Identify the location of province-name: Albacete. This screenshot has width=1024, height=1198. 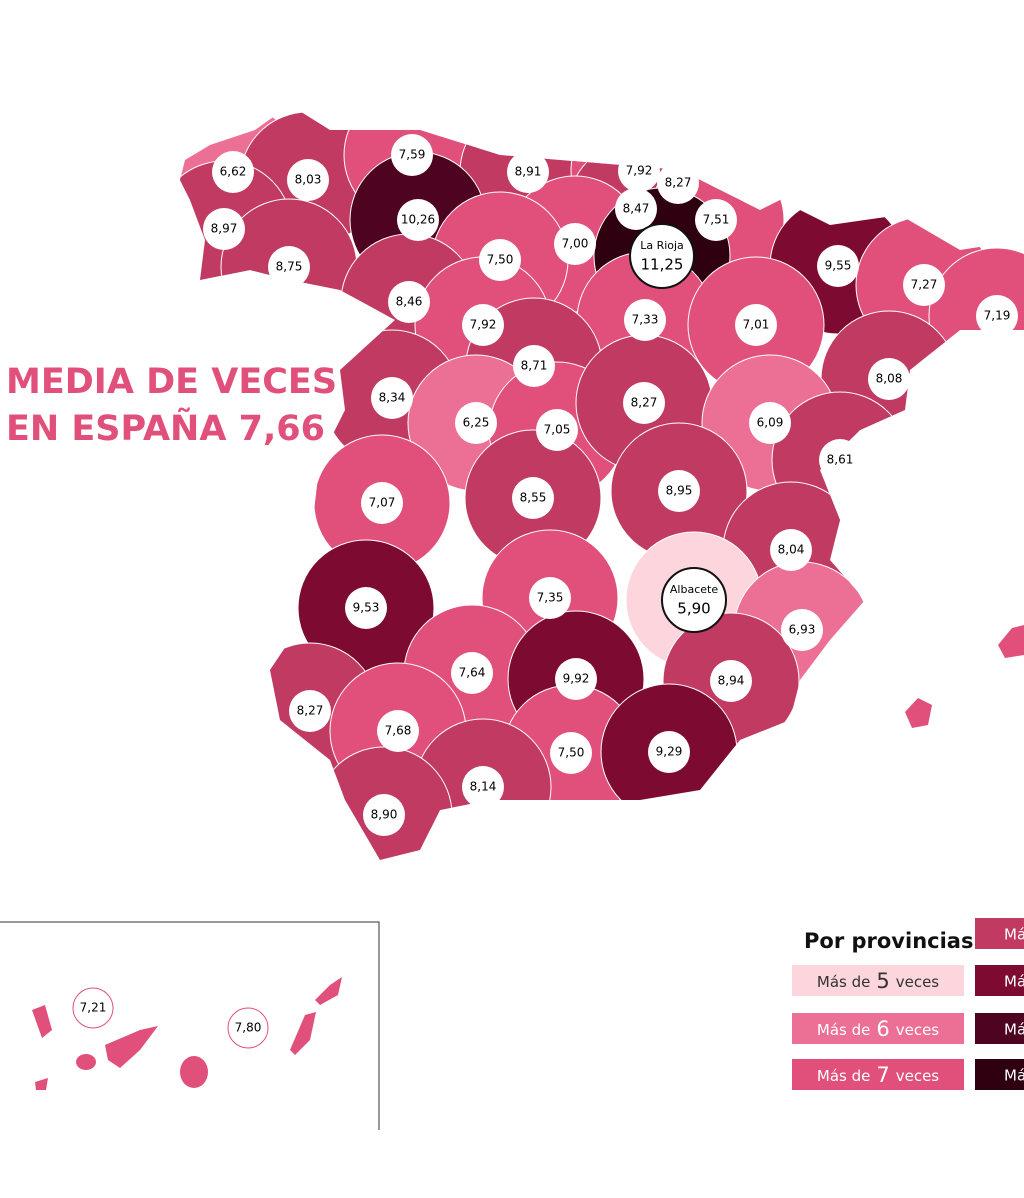
(694, 589).